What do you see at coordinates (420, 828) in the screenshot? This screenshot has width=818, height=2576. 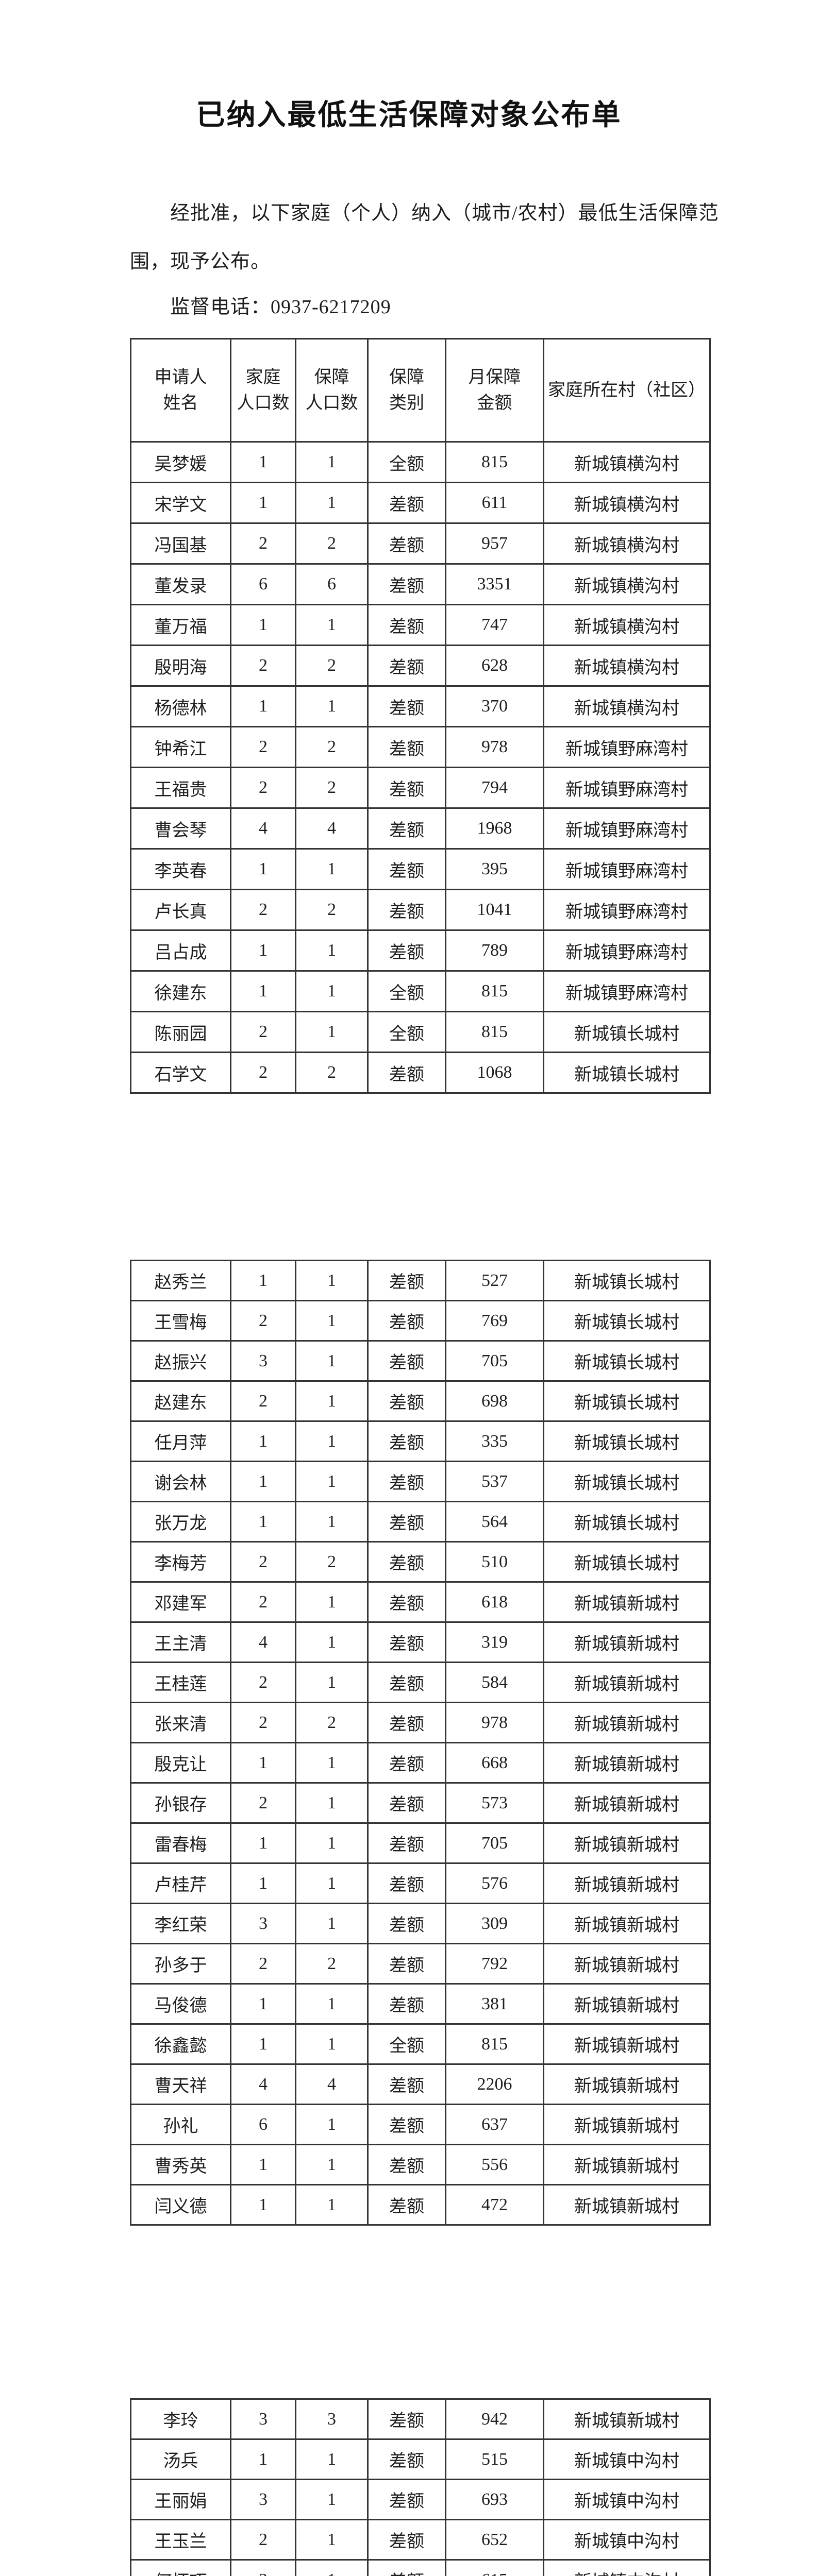 I see `table-row: 曹会琴 4 4 差额 1968 新城镇野麻湾村` at bounding box center [420, 828].